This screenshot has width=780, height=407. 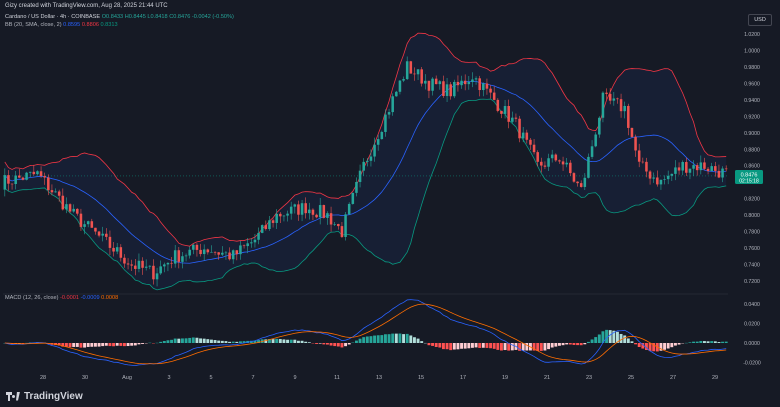 I want to click on tradingview-brand: TradingView, so click(x=44, y=396).